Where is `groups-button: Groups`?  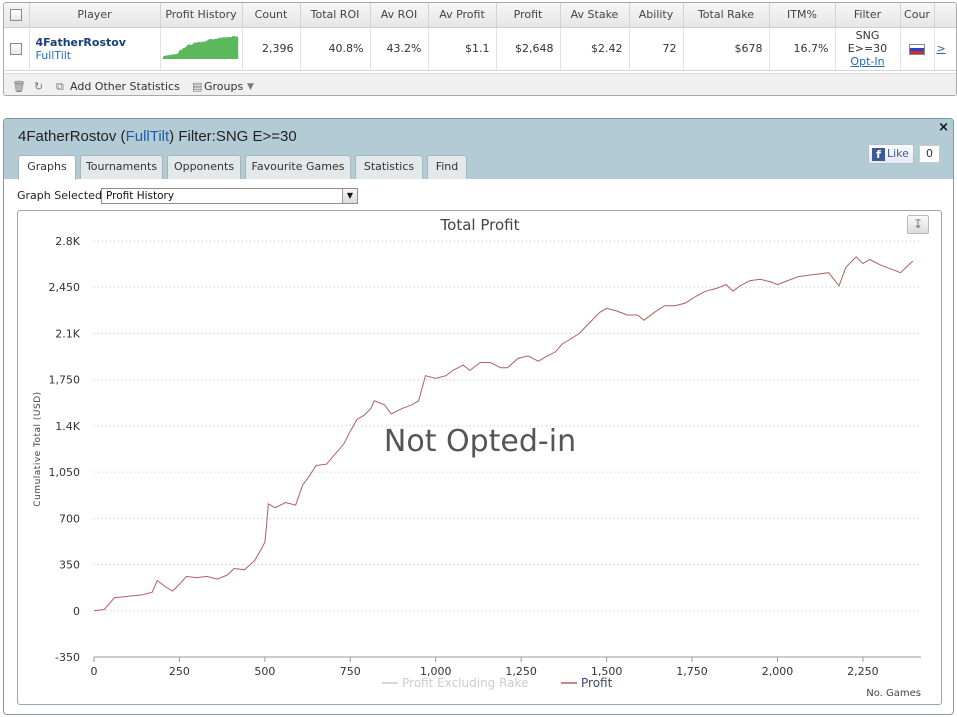 groups-button: Groups is located at coordinates (224, 86).